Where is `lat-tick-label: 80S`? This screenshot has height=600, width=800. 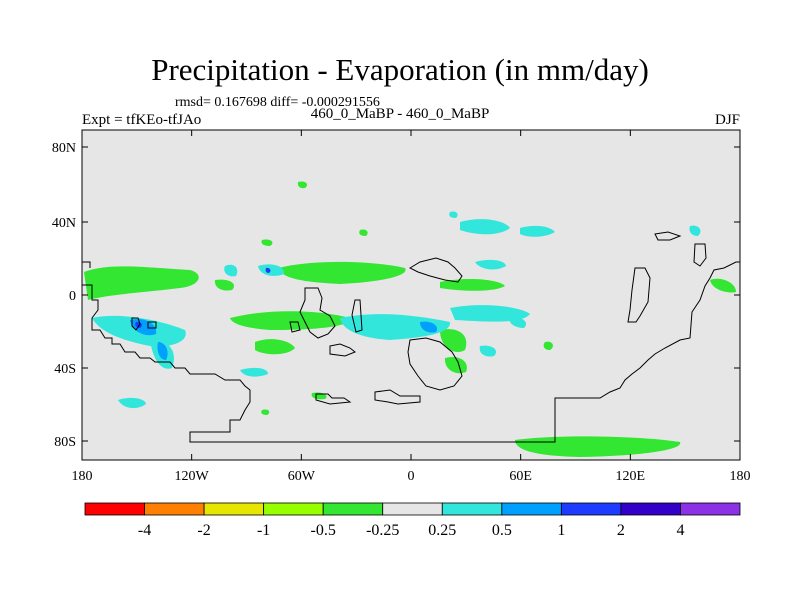
lat-tick-label: 80S is located at coordinates (65, 442).